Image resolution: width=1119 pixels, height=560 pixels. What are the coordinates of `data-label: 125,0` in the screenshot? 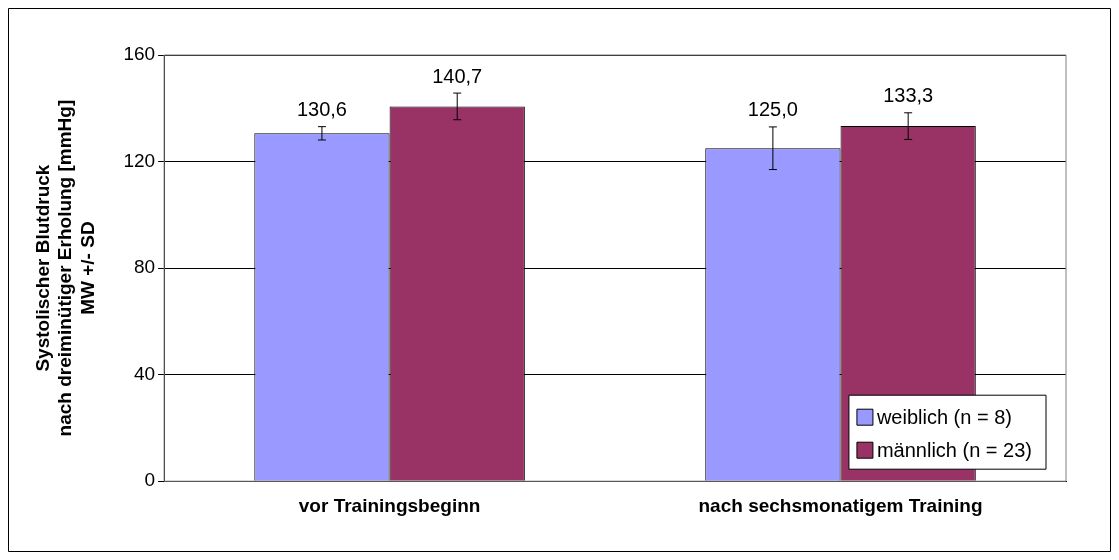 It's located at (772, 109).